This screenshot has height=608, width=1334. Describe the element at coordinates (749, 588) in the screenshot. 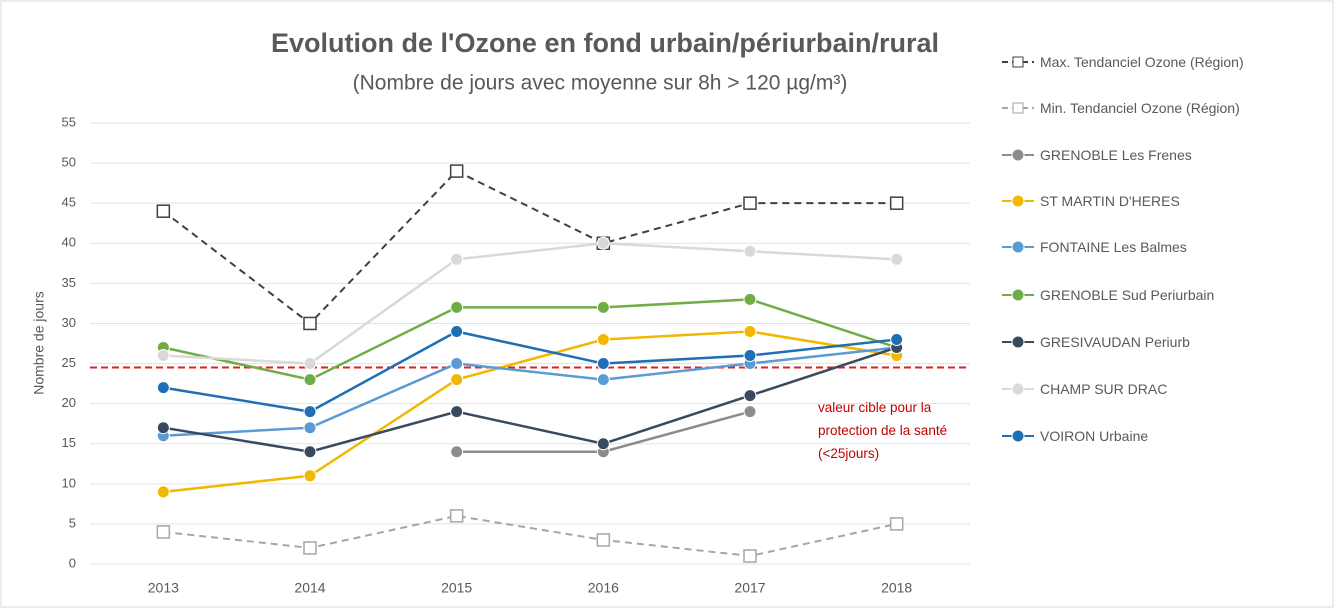

I see `x-tick-label: 2017` at that location.